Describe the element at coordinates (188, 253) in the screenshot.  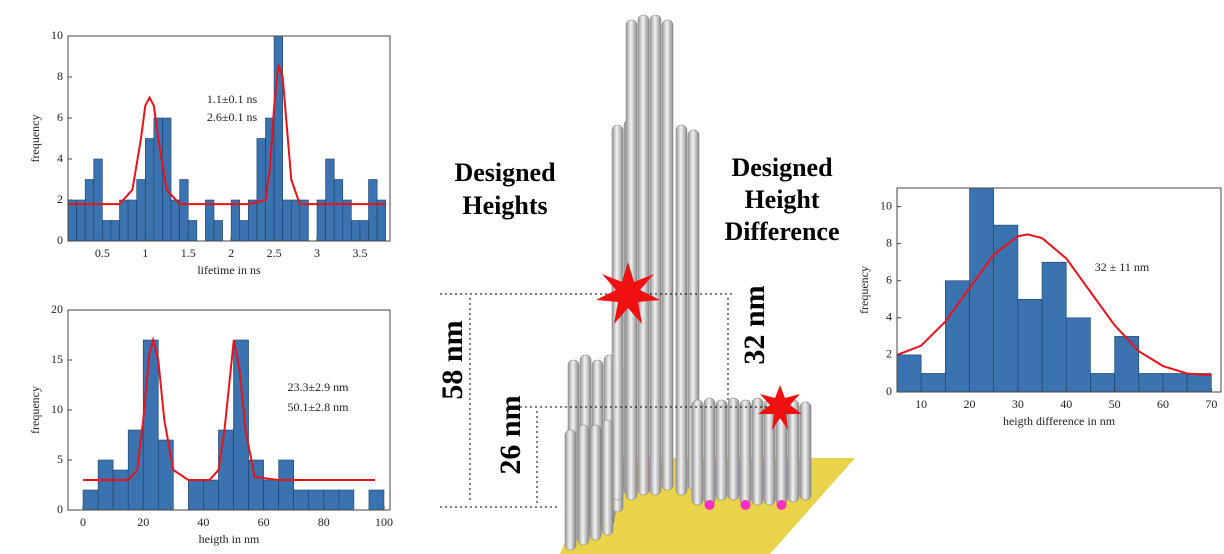
I see `x-tick-label: 1.5` at that location.